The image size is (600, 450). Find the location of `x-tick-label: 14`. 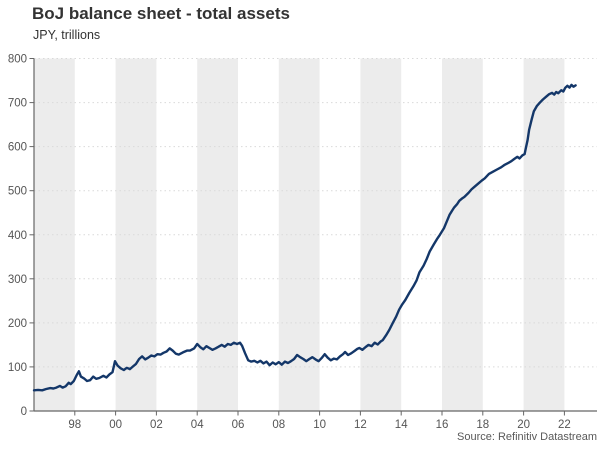

x-tick-label: 14 is located at coordinates (401, 425).